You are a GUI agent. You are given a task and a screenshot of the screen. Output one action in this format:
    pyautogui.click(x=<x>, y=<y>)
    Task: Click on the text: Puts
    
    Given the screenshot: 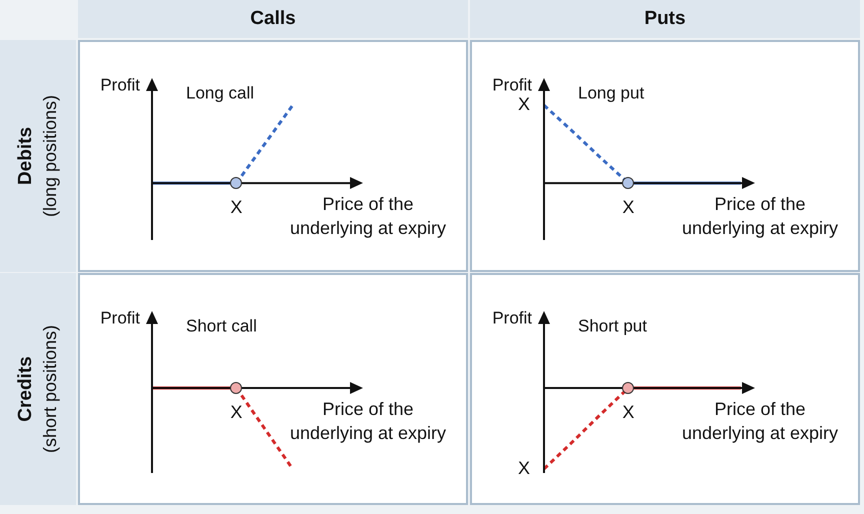 What is the action you would take?
    pyautogui.click(x=665, y=19)
    